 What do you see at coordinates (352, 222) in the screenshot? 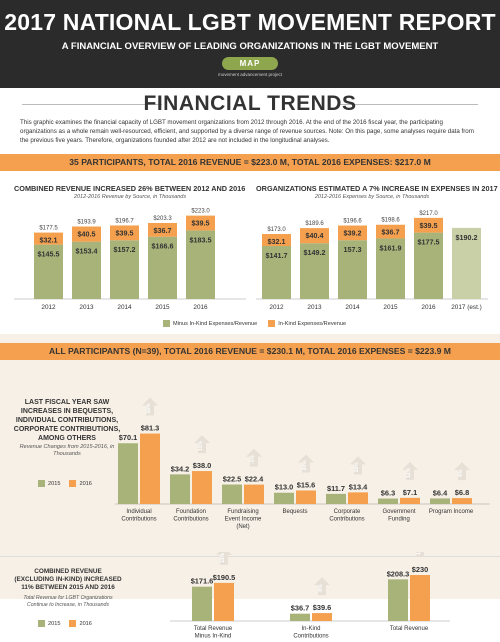
I see `bar-total-label: $196.6` at bounding box center [352, 222].